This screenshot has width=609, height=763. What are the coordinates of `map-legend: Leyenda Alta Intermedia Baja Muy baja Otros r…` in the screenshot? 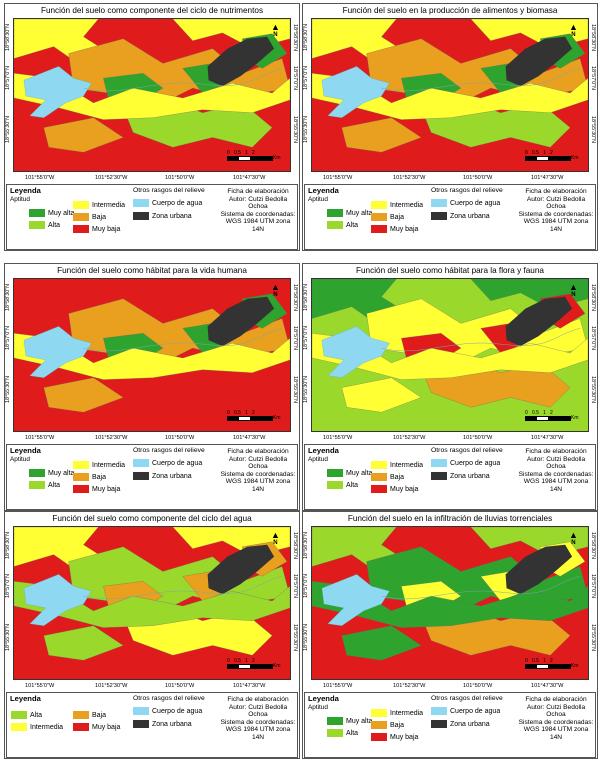 It's located at (152, 725).